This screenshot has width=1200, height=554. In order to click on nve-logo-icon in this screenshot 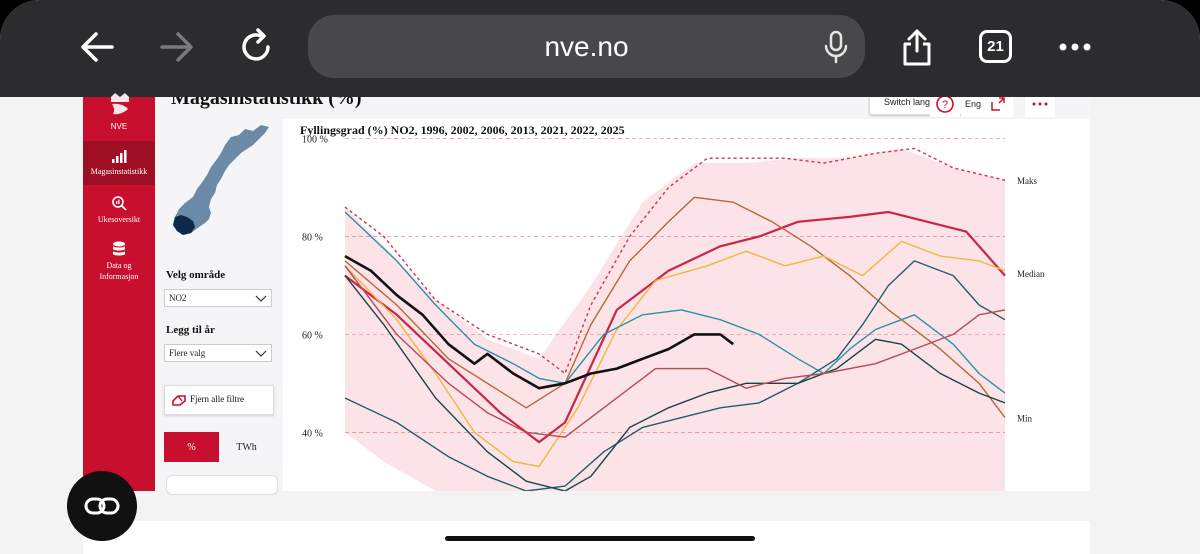, I will do `click(120, 104)`.